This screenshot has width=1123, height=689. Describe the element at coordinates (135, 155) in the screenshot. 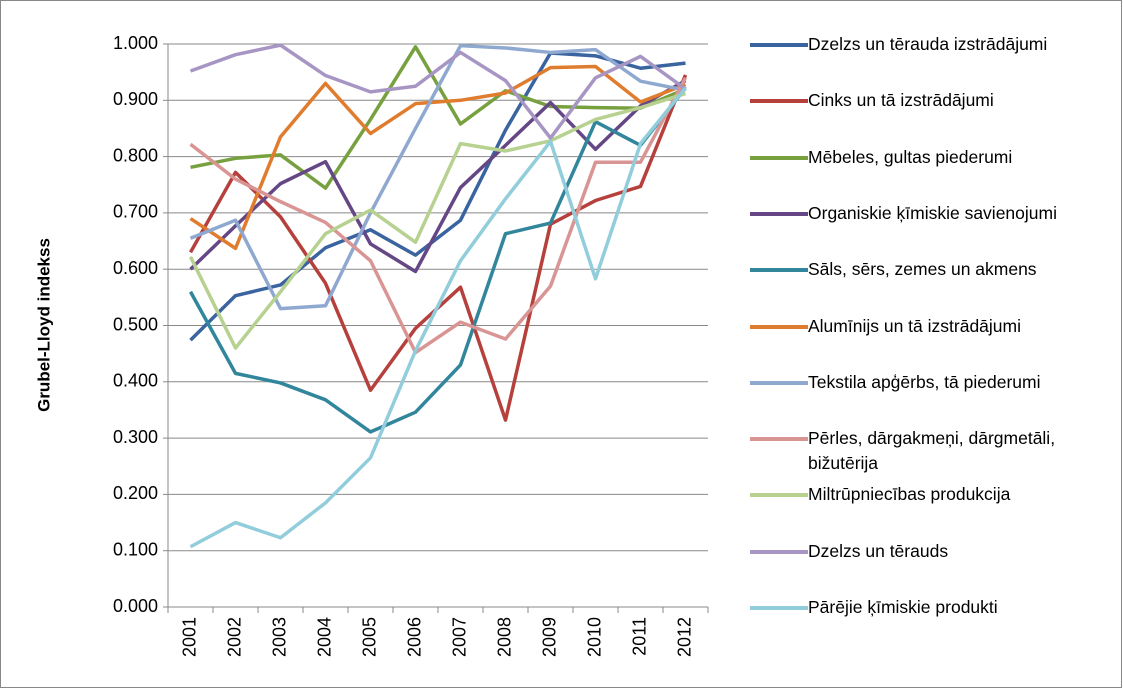

I see `y-tick-label: 0.800` at that location.